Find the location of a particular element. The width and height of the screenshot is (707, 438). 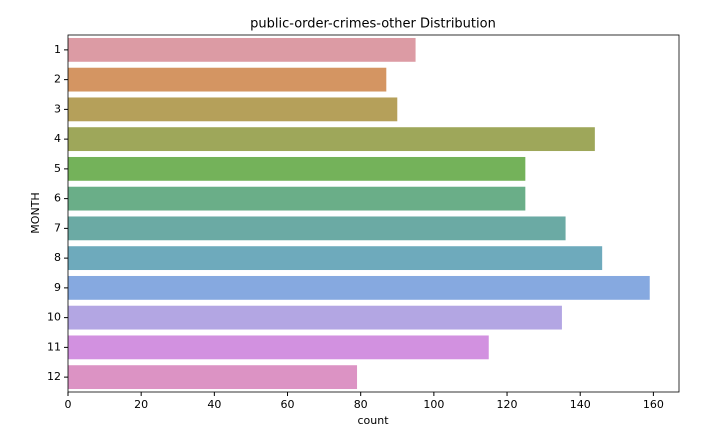

x-tick-label: 60 is located at coordinates (288, 404).